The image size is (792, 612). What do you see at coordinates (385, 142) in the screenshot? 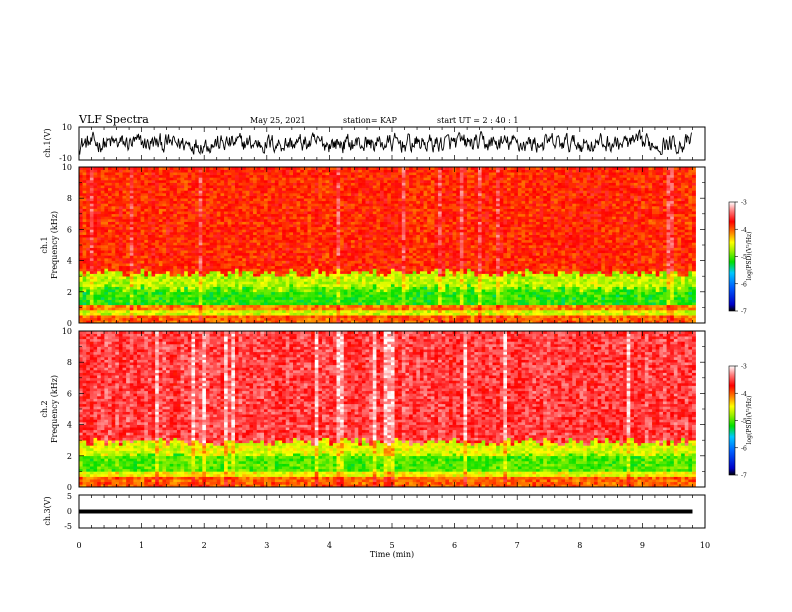
I see `ch1-waveform-line` at bounding box center [385, 142].